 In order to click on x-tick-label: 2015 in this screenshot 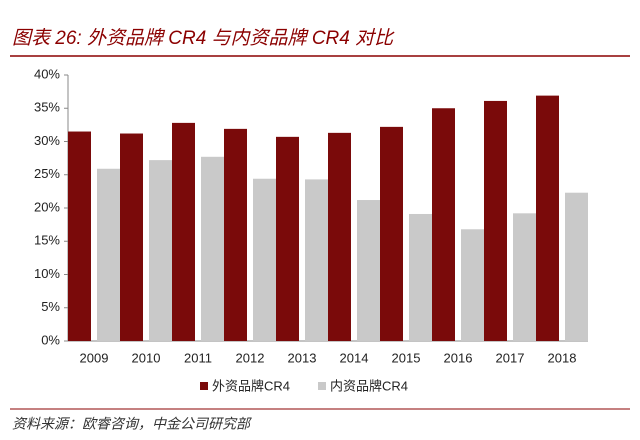, I will do `click(406, 357)`.